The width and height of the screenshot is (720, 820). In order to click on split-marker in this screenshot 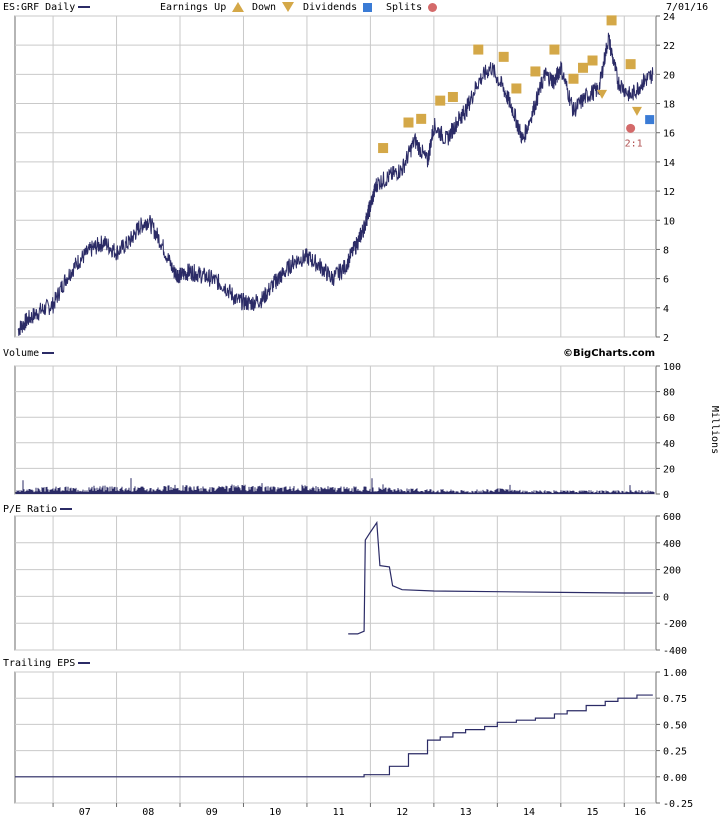, I will do `click(631, 128)`.